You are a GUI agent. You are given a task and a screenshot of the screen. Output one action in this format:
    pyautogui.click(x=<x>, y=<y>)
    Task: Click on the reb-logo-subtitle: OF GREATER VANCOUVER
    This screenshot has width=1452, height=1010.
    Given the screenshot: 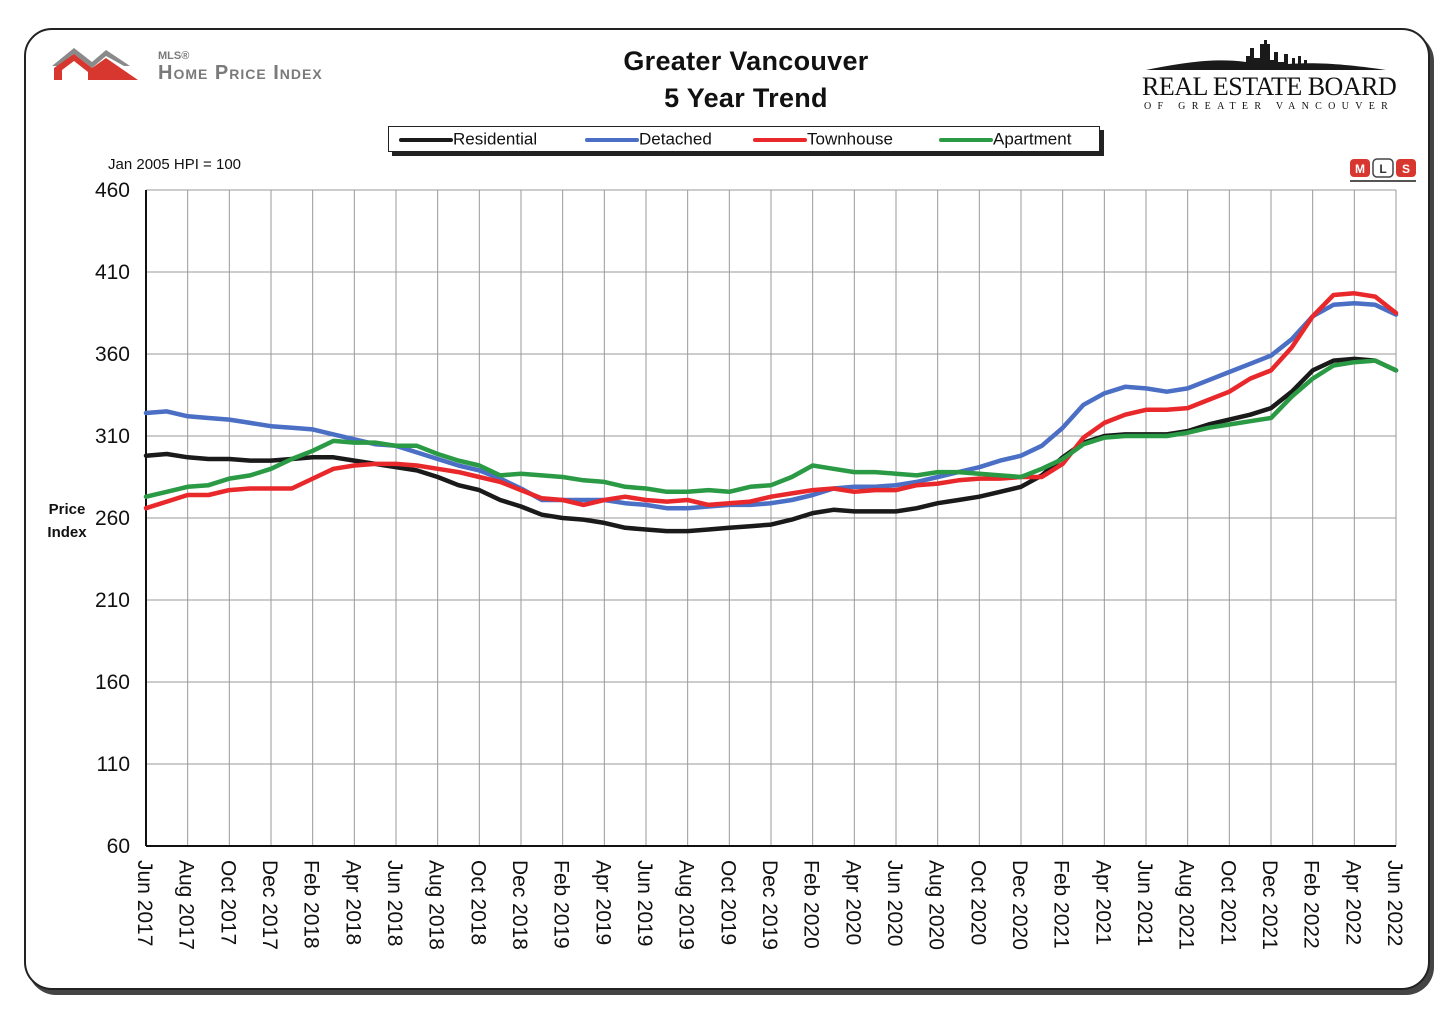 What is the action you would take?
    pyautogui.click(x=1269, y=106)
    